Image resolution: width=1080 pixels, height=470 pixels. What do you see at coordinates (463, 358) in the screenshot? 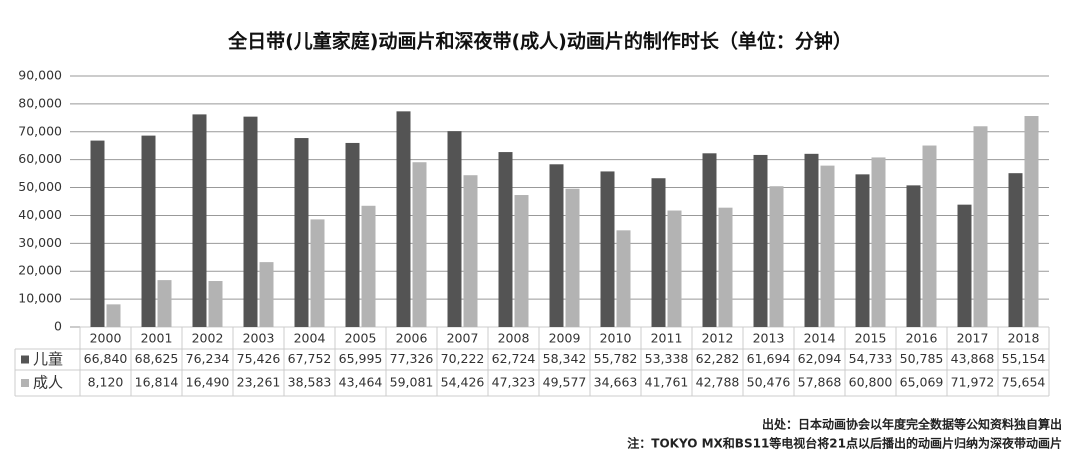
I see `table-value: 70,222` at bounding box center [463, 358].